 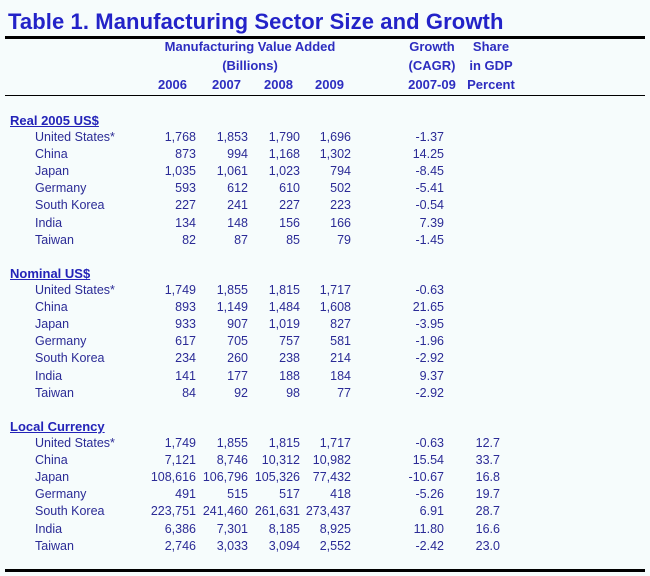 What do you see at coordinates (237, 341) in the screenshot?
I see `value-cell: 705` at bounding box center [237, 341].